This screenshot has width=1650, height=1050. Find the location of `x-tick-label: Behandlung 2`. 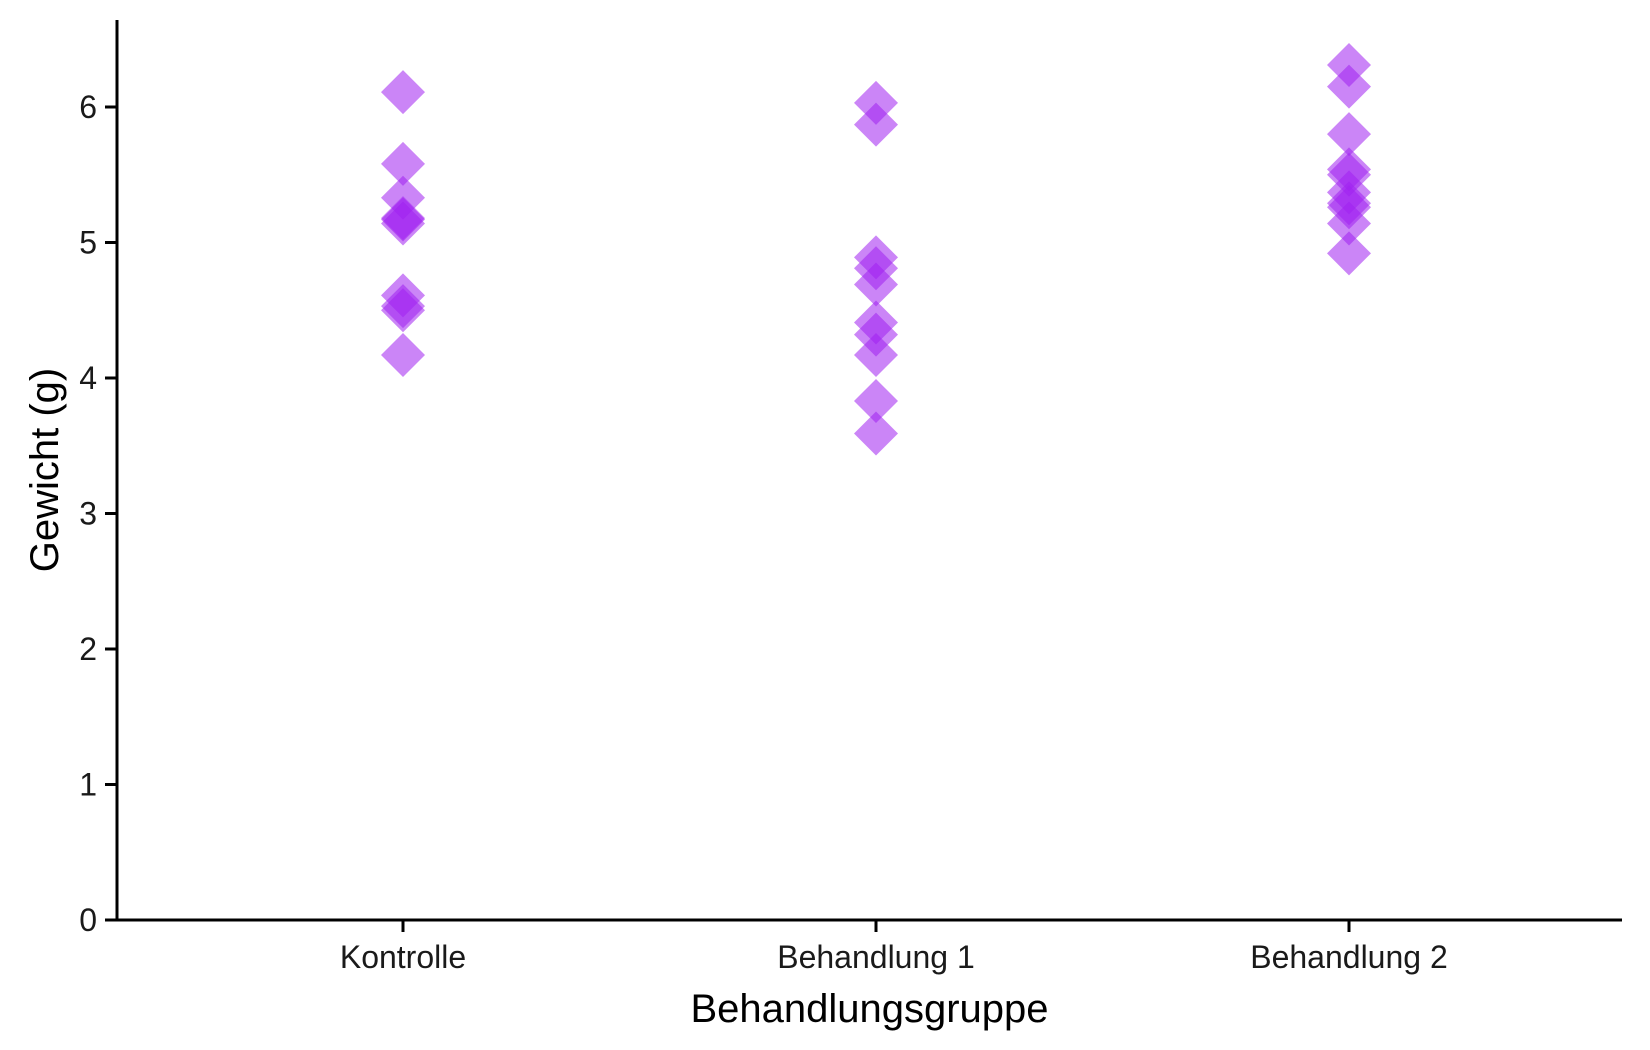

x-tick-label: Behandlung 2 is located at coordinates (1349, 957).